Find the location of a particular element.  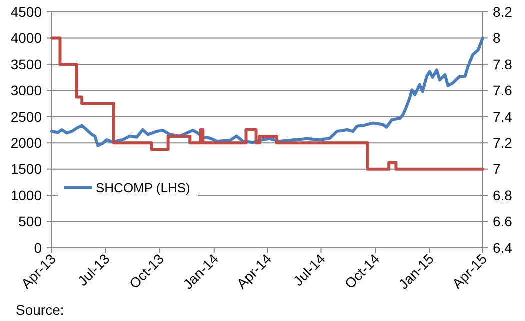

y2-tick-label: 6.8 is located at coordinates (503, 195).